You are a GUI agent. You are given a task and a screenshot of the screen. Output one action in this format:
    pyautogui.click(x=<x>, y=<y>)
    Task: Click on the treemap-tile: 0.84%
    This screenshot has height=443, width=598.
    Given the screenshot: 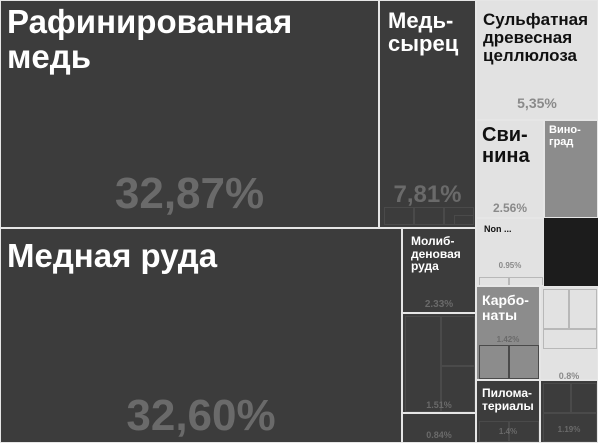 What is the action you would take?
    pyautogui.click(x=439, y=428)
    